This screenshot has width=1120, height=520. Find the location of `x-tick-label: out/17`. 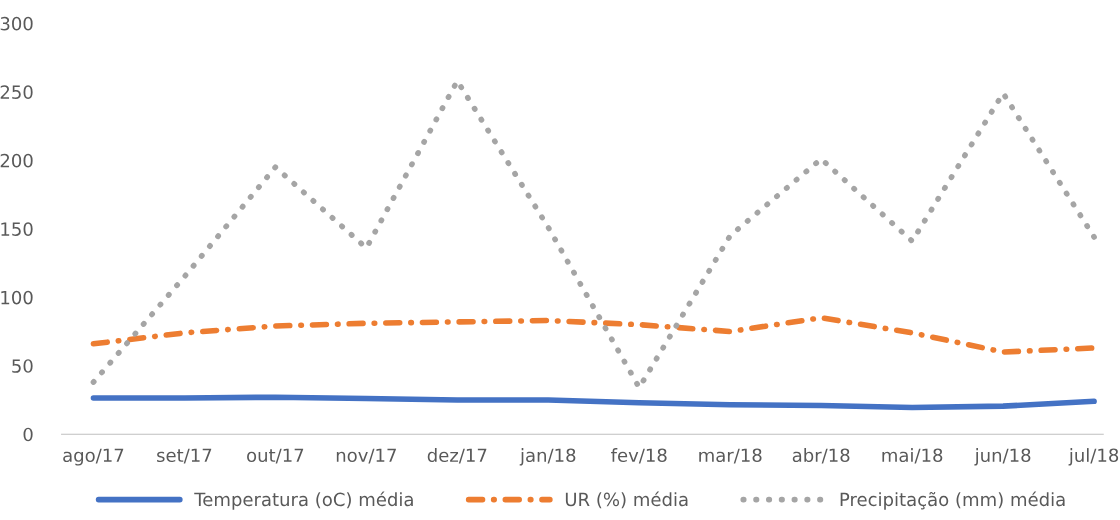

x-tick-label: out/17 is located at coordinates (275, 456).